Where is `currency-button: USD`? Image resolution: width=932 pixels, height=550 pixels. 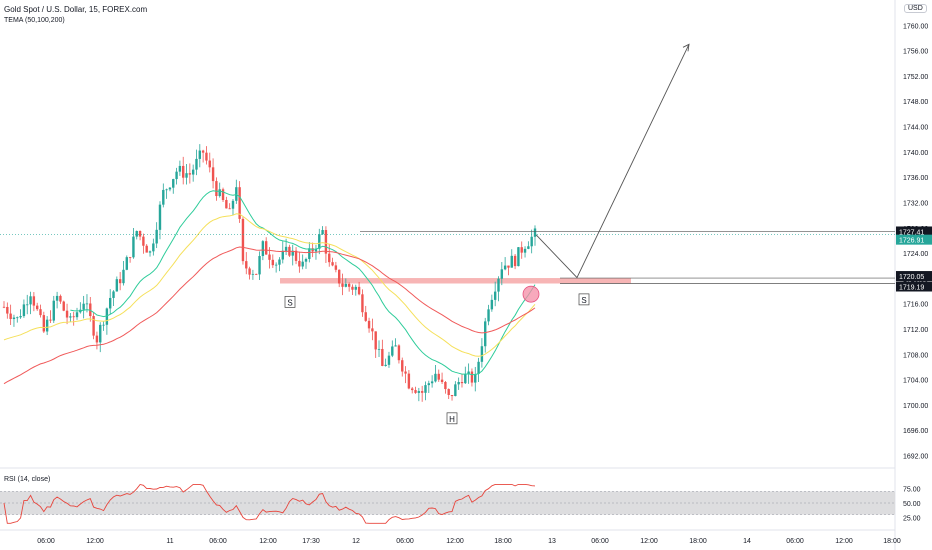 currency-button: USD is located at coordinates (915, 8).